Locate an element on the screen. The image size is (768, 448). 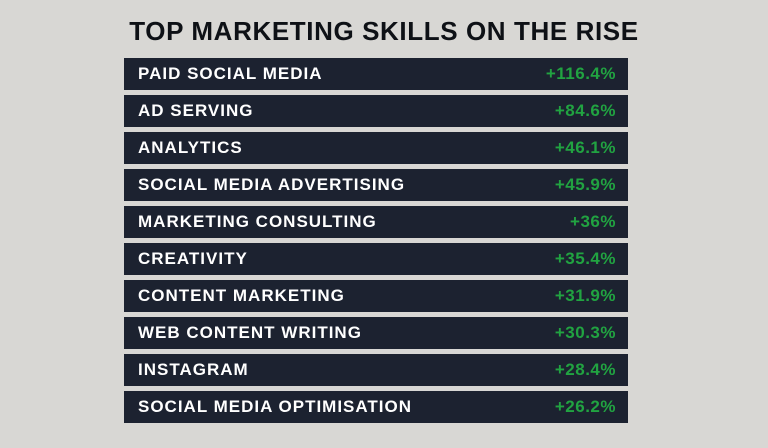
skill-growth-value: +31.9% is located at coordinates (585, 295).